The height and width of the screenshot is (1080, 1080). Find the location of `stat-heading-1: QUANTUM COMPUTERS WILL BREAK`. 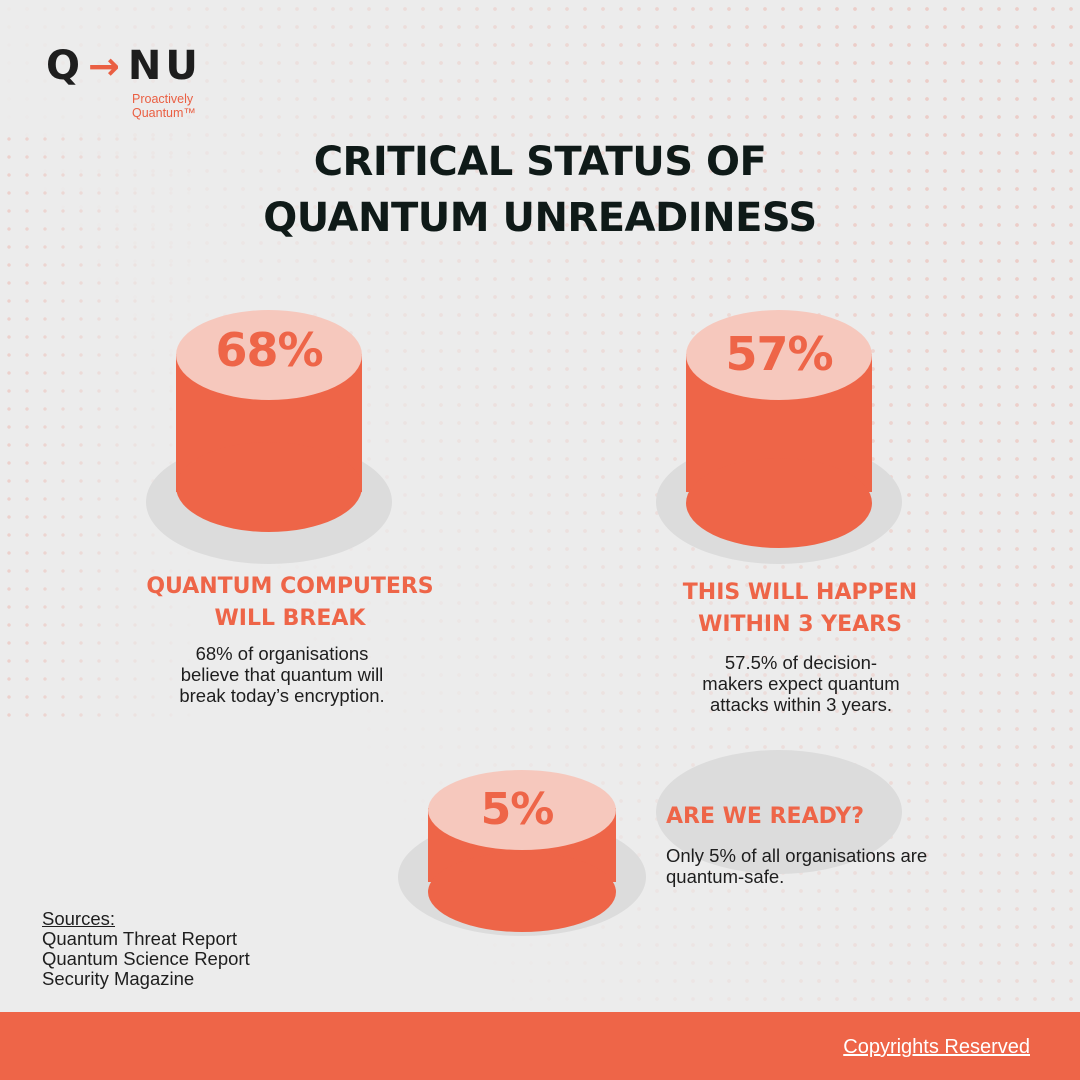

stat-heading-1: QUANTUM COMPUTERS WILL BREAK is located at coordinates (290, 603).